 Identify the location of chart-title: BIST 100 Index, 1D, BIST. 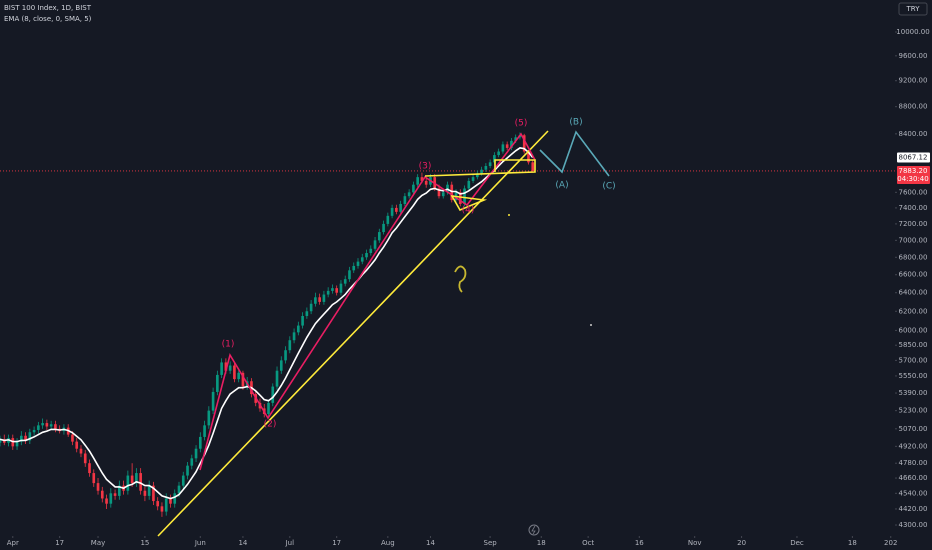
(48, 8).